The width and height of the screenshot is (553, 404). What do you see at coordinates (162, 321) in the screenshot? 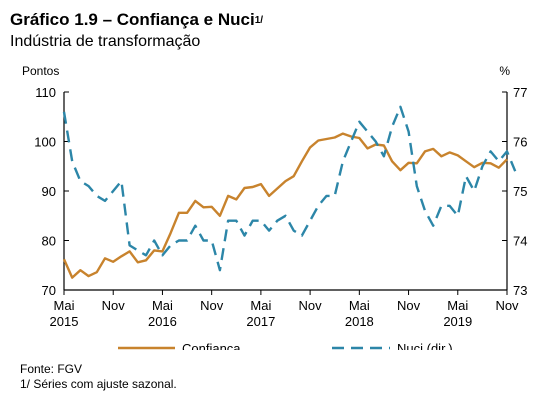
I see `x-tick-year-label: 2016` at bounding box center [162, 321].